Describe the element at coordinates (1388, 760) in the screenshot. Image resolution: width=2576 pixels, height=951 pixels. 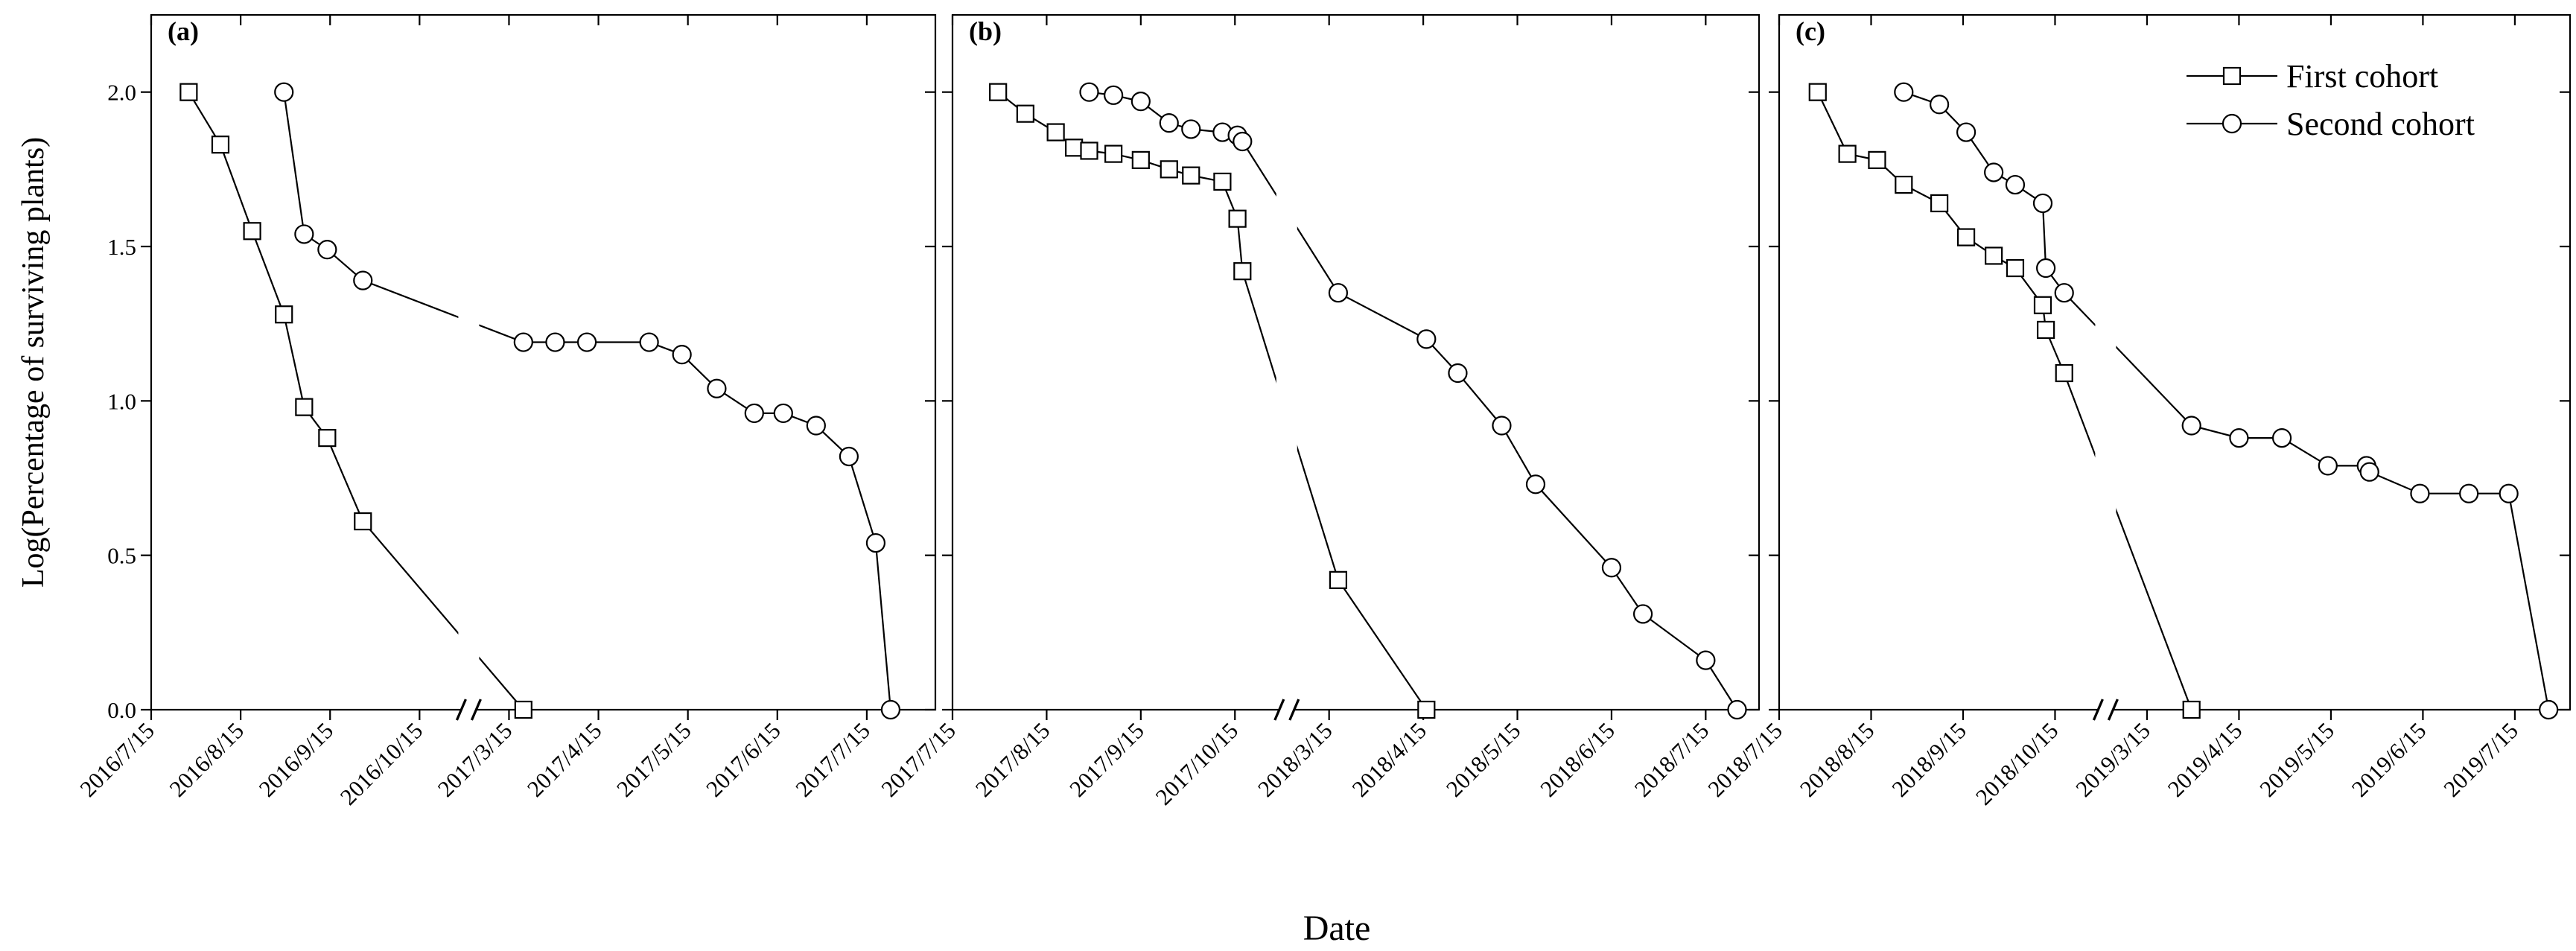
I see `x-tick-label: 2018/4/15` at that location.